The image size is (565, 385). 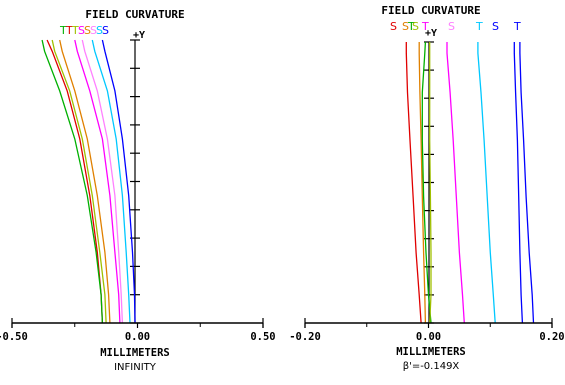 What do you see at coordinates (455, 26) in the screenshot?
I see `legend: S S TS T S T S T` at bounding box center [455, 26].